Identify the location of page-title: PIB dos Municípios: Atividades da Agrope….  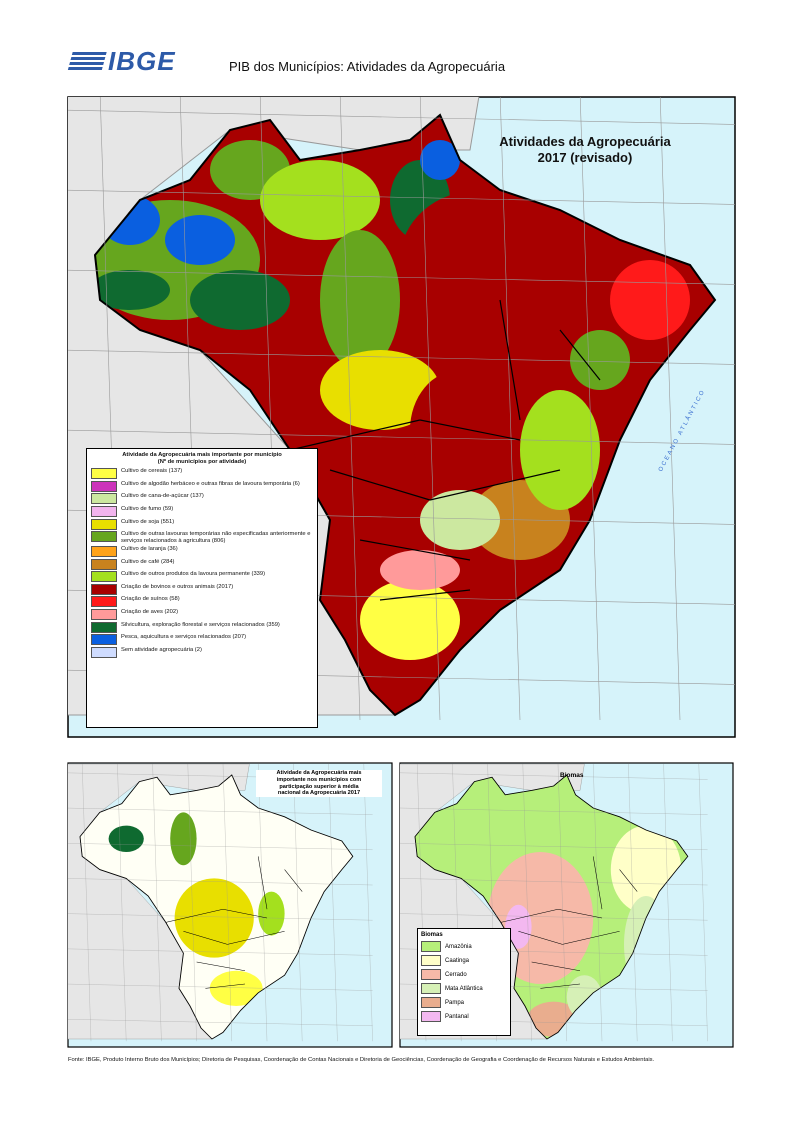
(367, 66).